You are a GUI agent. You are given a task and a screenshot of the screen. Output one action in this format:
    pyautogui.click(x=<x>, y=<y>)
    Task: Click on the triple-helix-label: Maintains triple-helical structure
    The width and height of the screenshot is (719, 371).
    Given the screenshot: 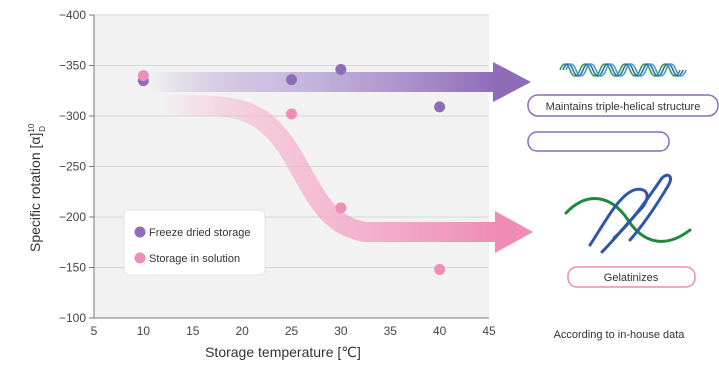 What is the action you would take?
    pyautogui.click(x=623, y=107)
    